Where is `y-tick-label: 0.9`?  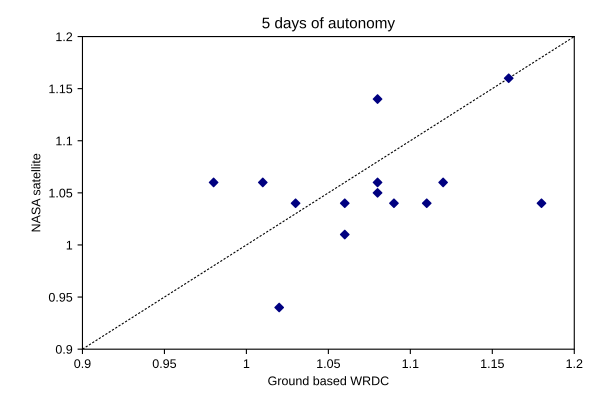 y-tick-label: 0.9 is located at coordinates (64, 349).